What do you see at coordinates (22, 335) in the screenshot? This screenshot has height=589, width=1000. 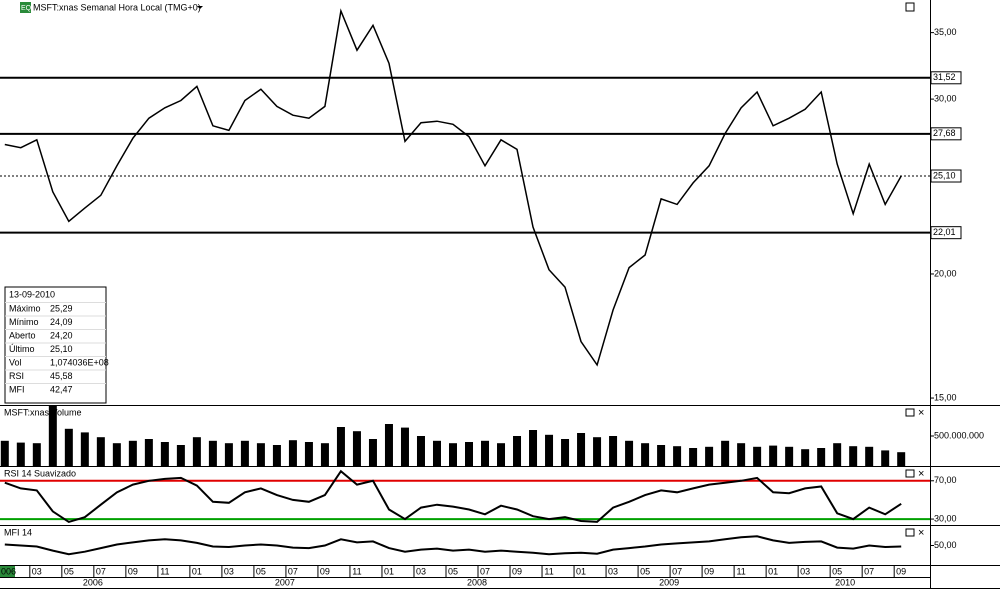 I see `info-label: Aberto` at bounding box center [22, 335].